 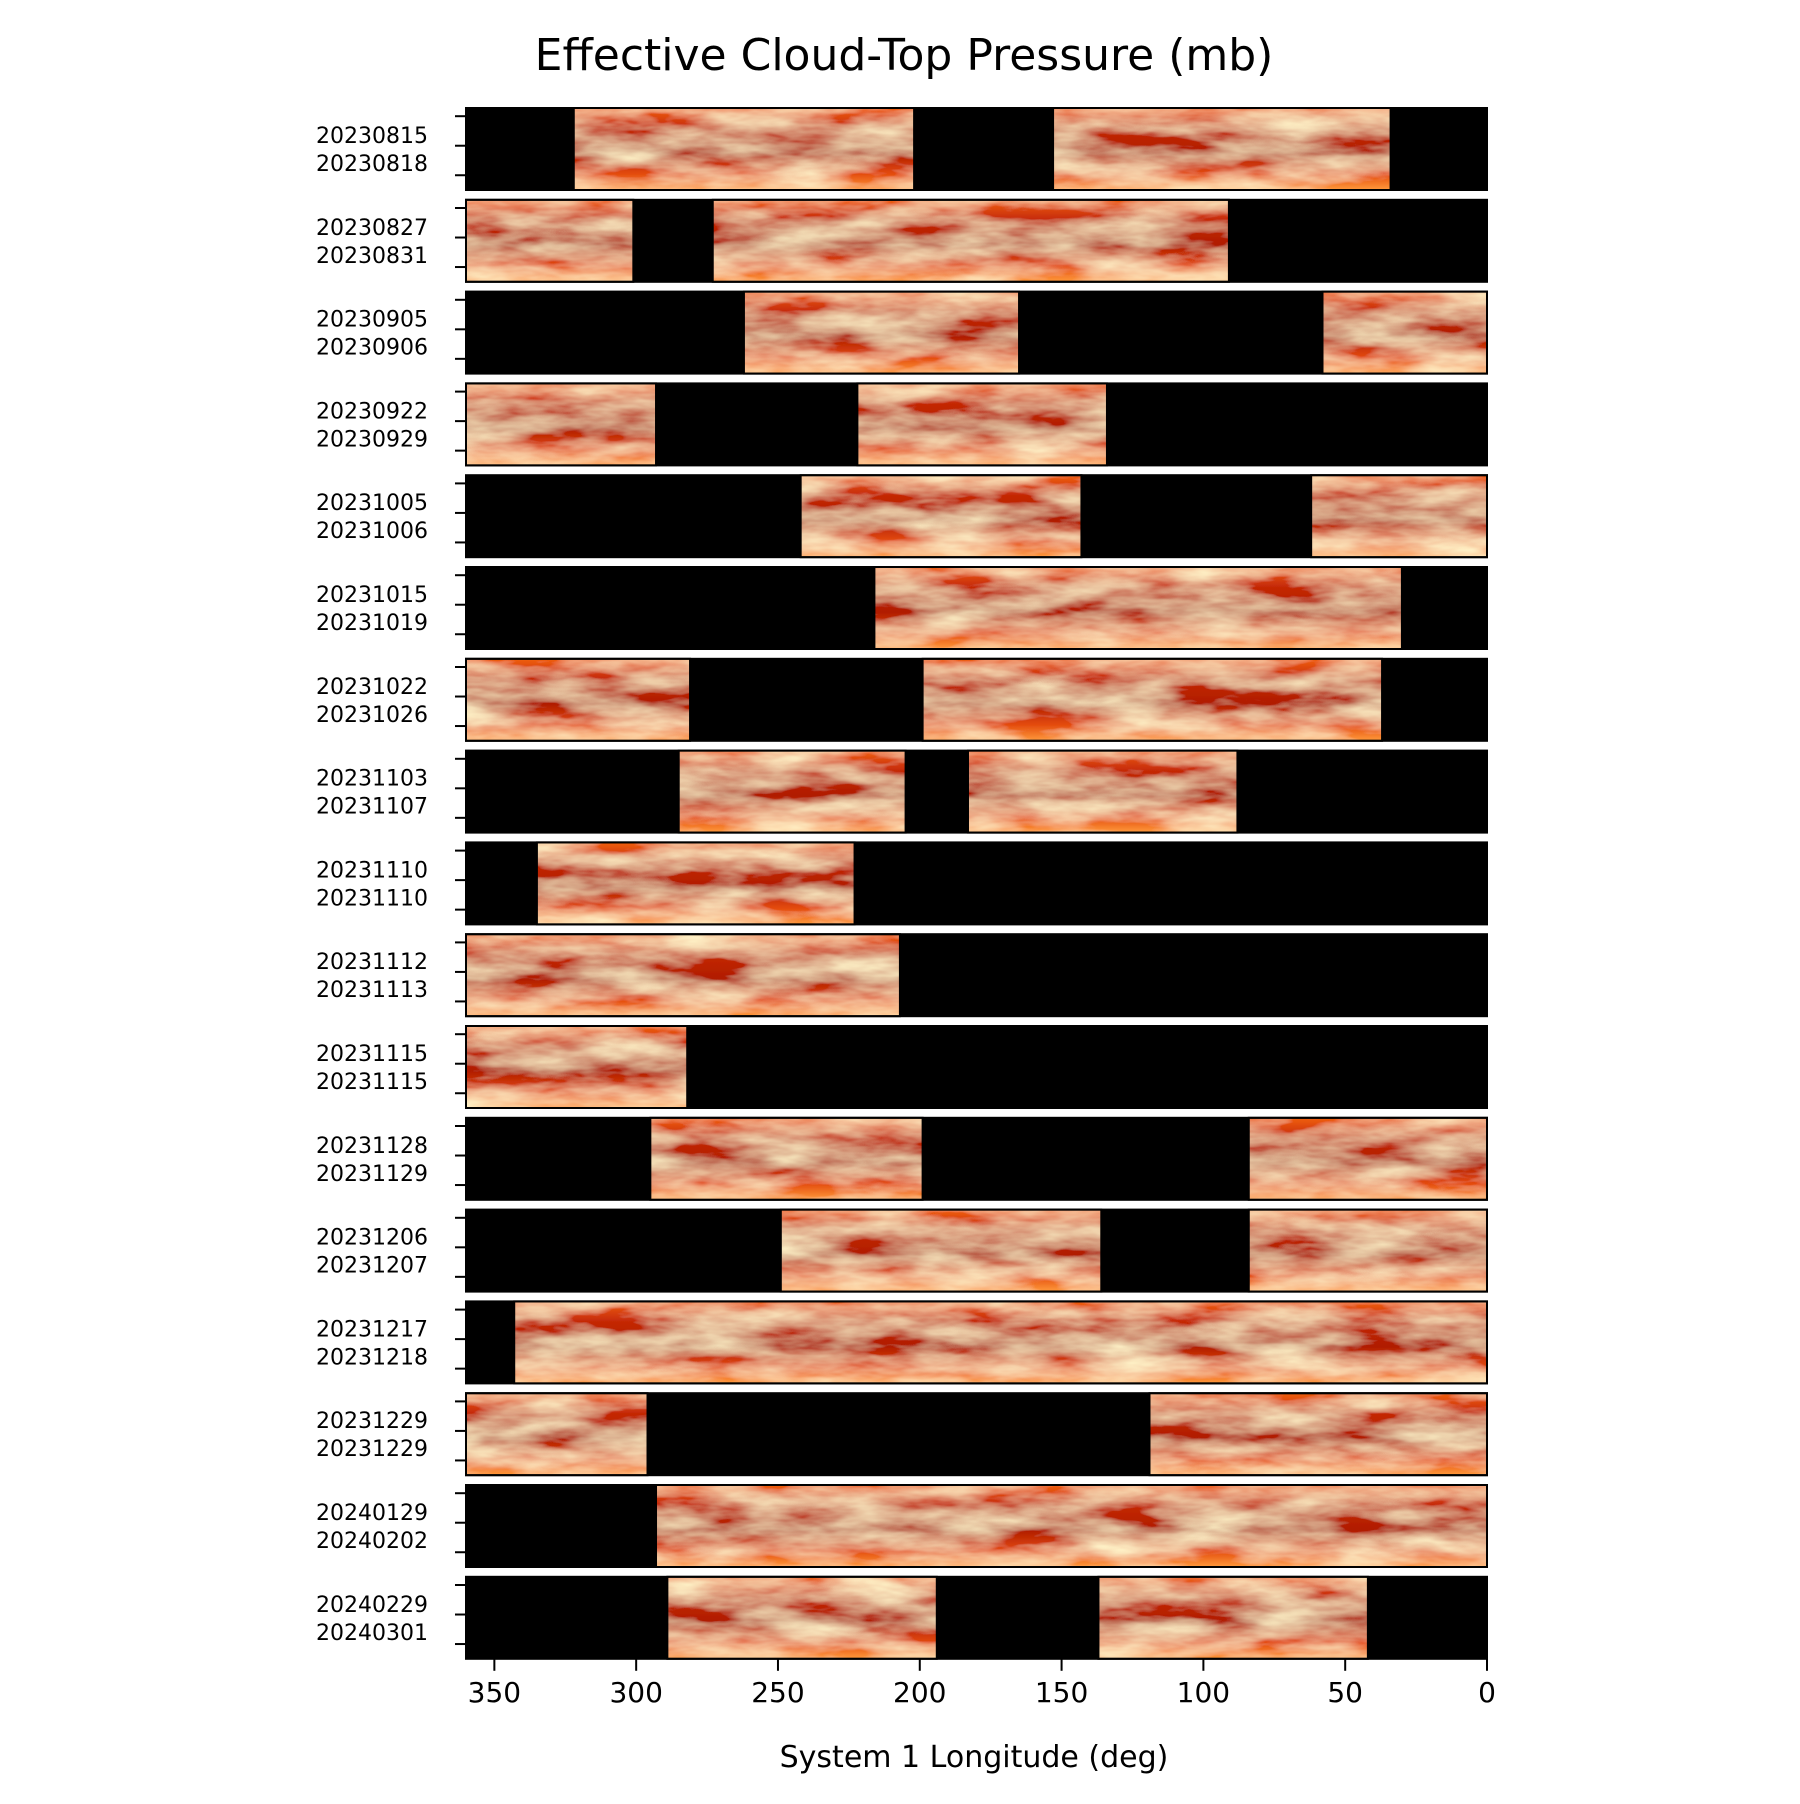 I want to click on date-label: 20231103, so click(x=372, y=779).